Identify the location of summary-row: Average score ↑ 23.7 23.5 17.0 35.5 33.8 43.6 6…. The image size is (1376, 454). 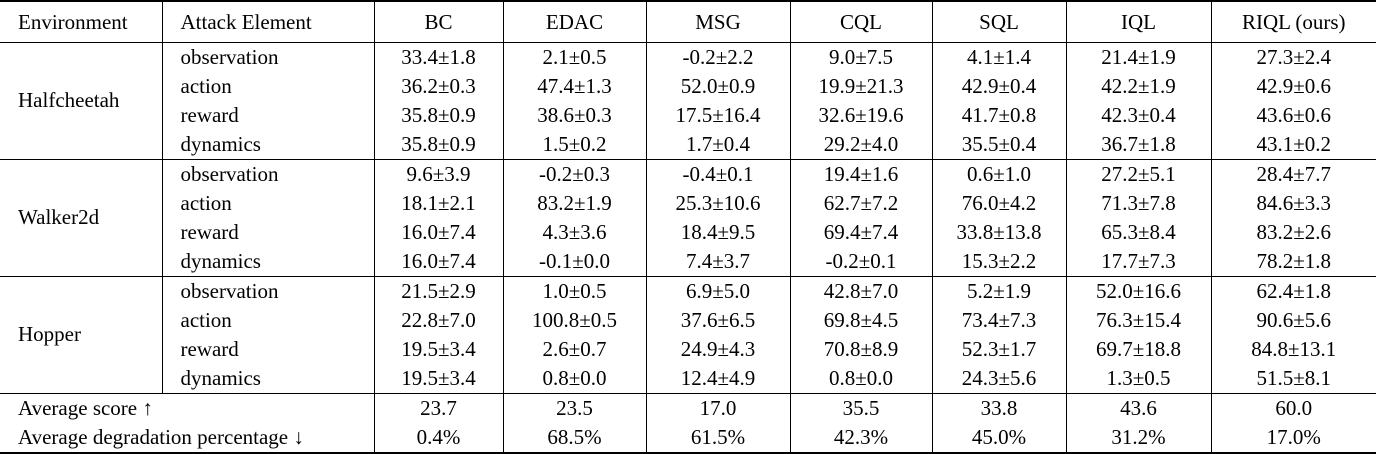
(688, 408).